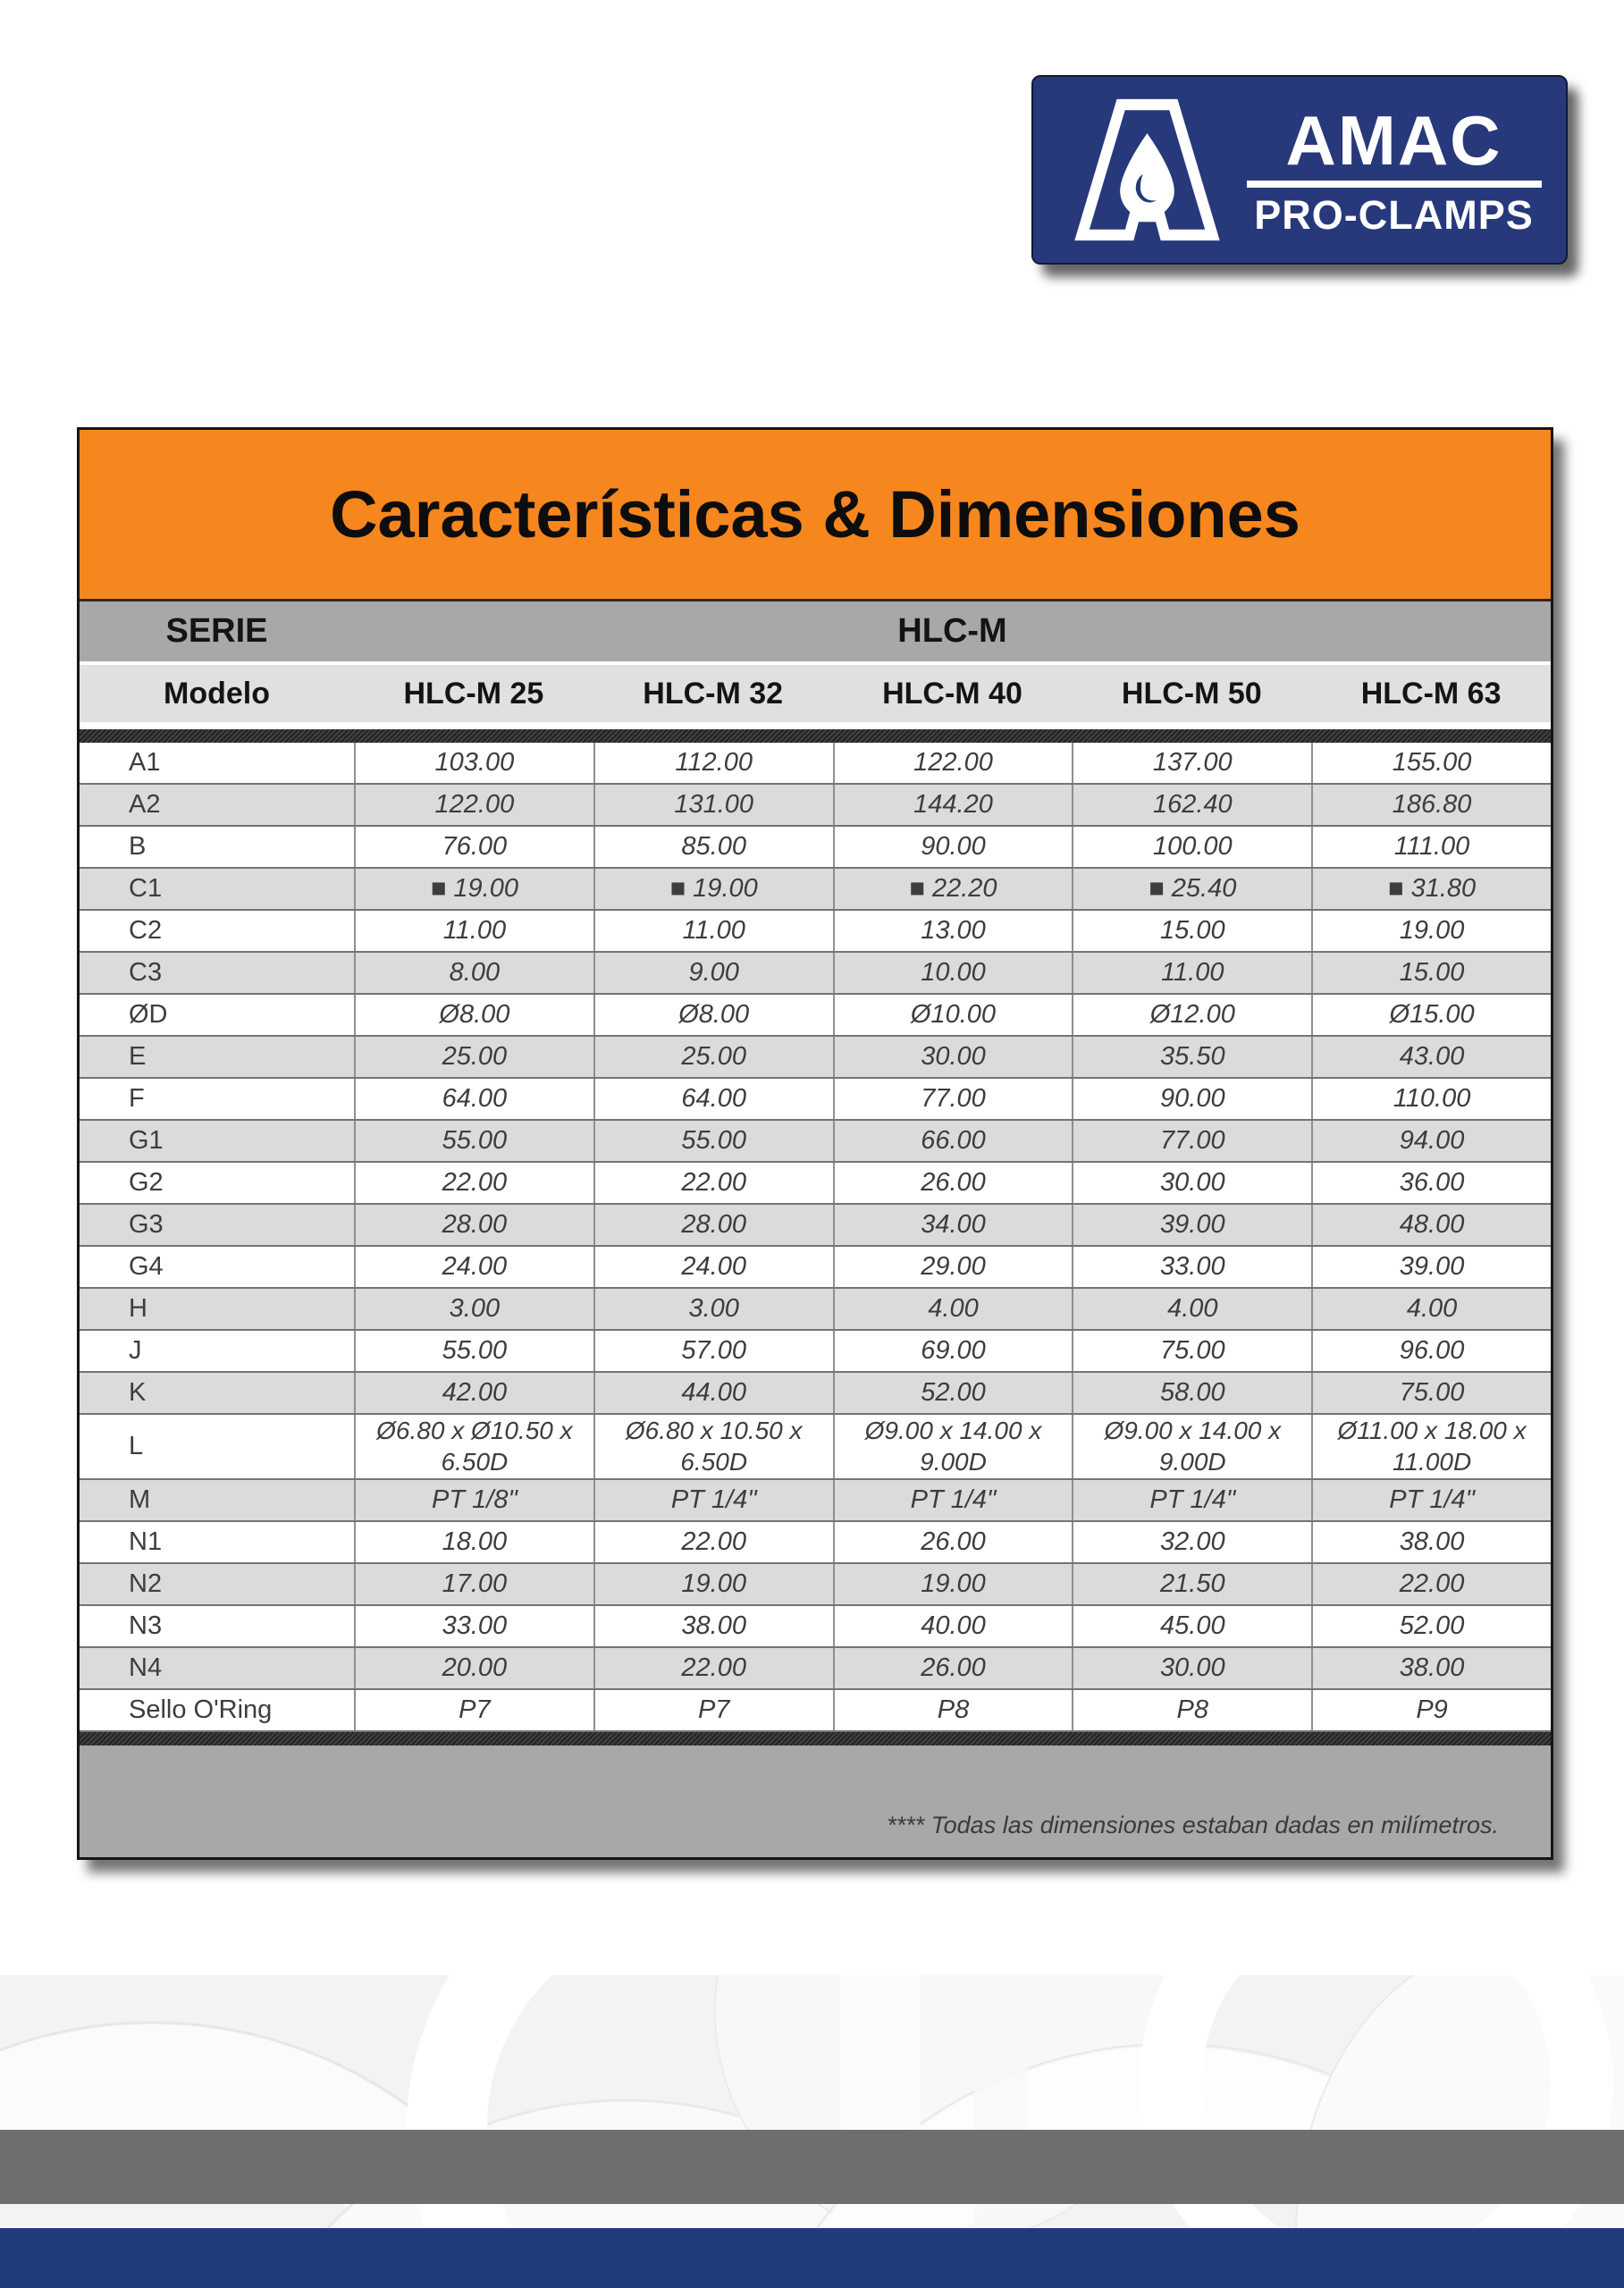 The height and width of the screenshot is (2288, 1624). I want to click on row-label: G3, so click(146, 1225).